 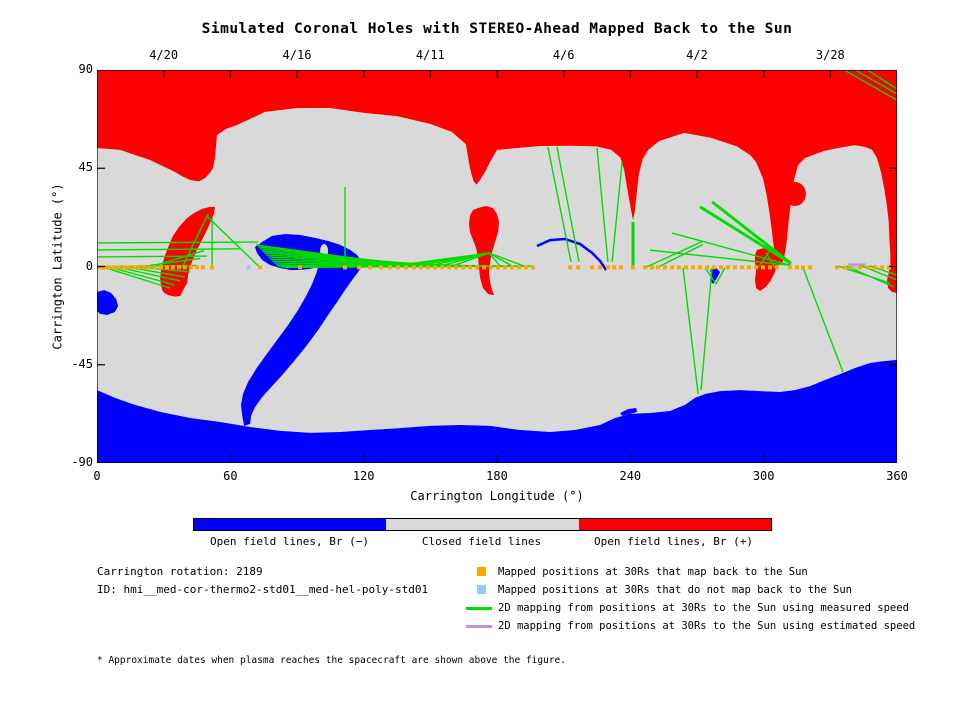 I want to click on x-tick-label: 120, so click(x=363, y=476).